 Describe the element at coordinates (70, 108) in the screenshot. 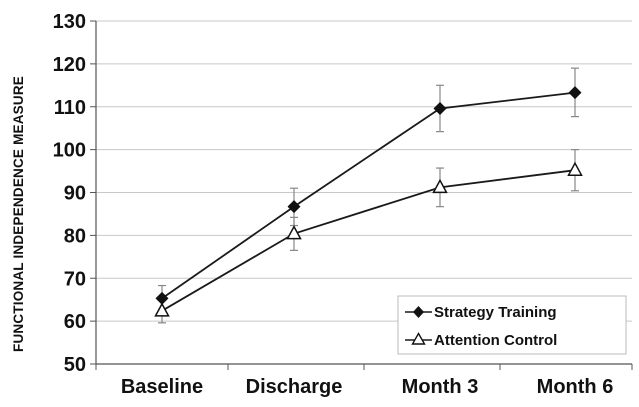

I see `y-tick-label: 110` at that location.